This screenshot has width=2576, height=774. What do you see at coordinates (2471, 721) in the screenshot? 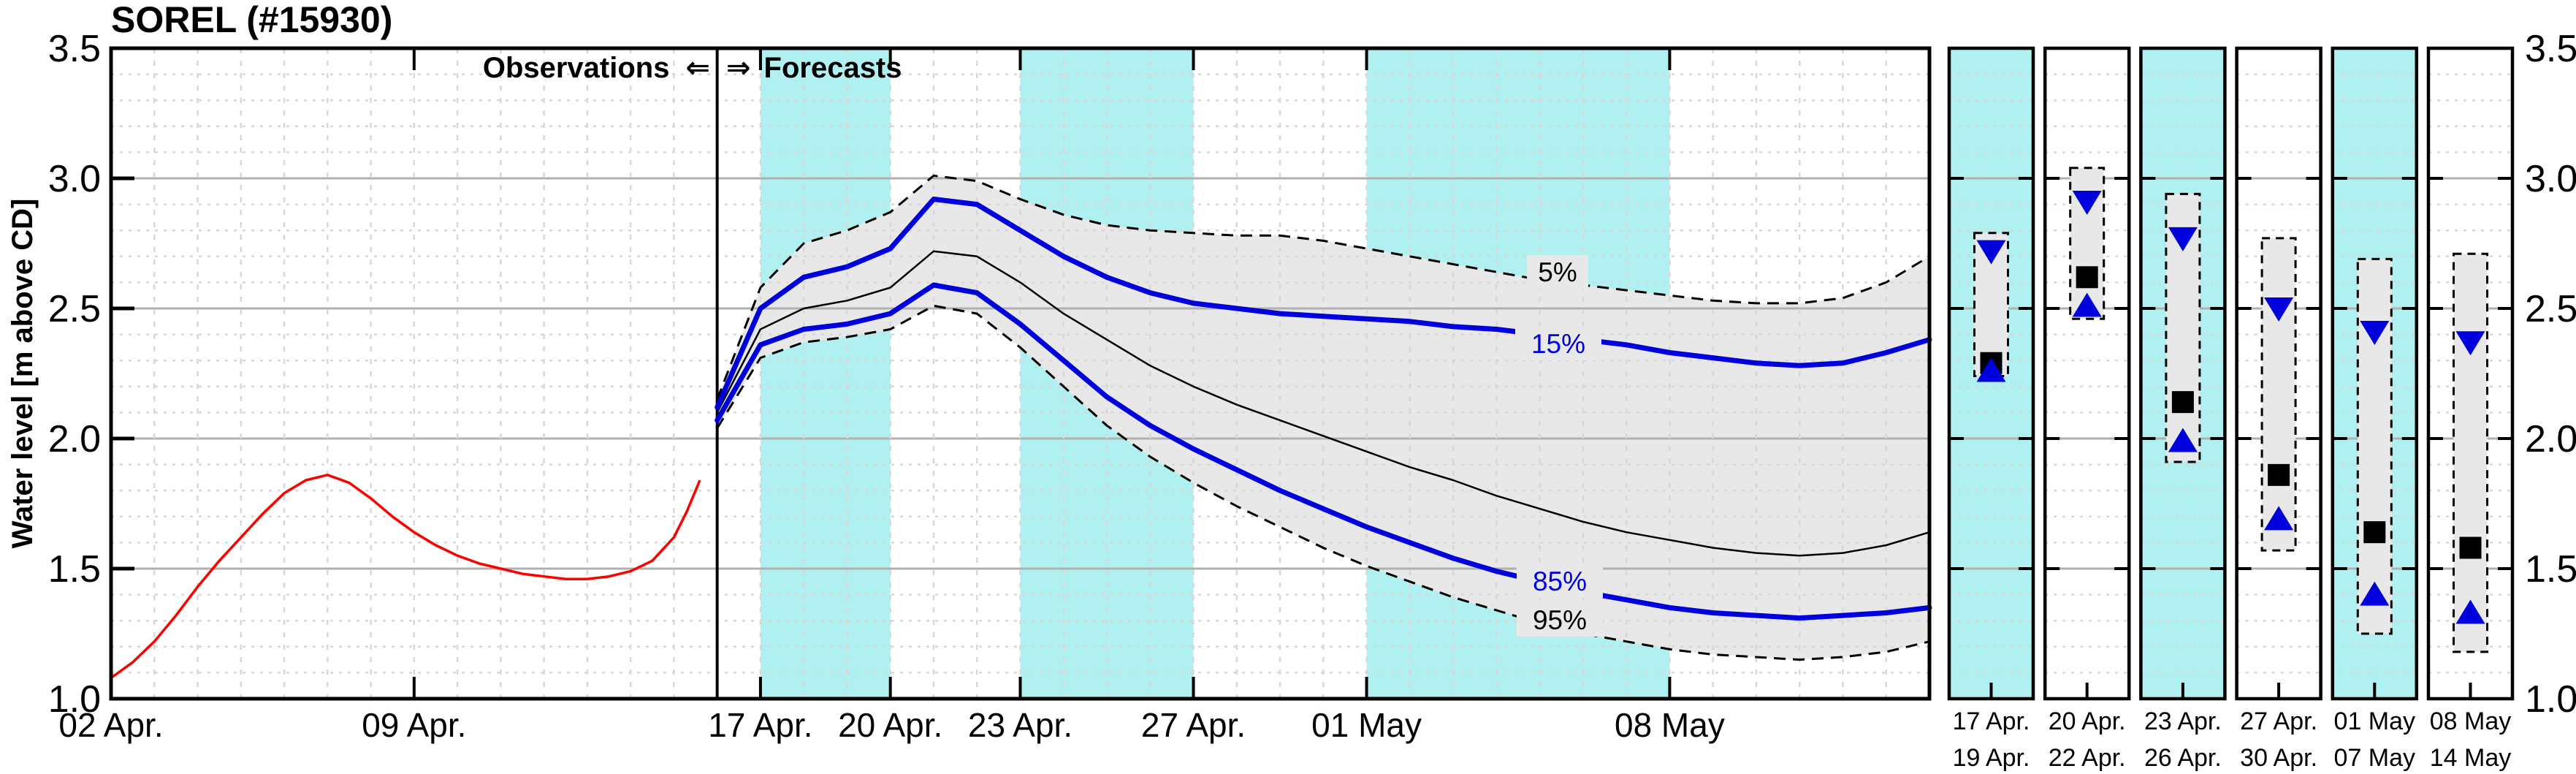
I see `panel-date-start: 08 May` at bounding box center [2471, 721].